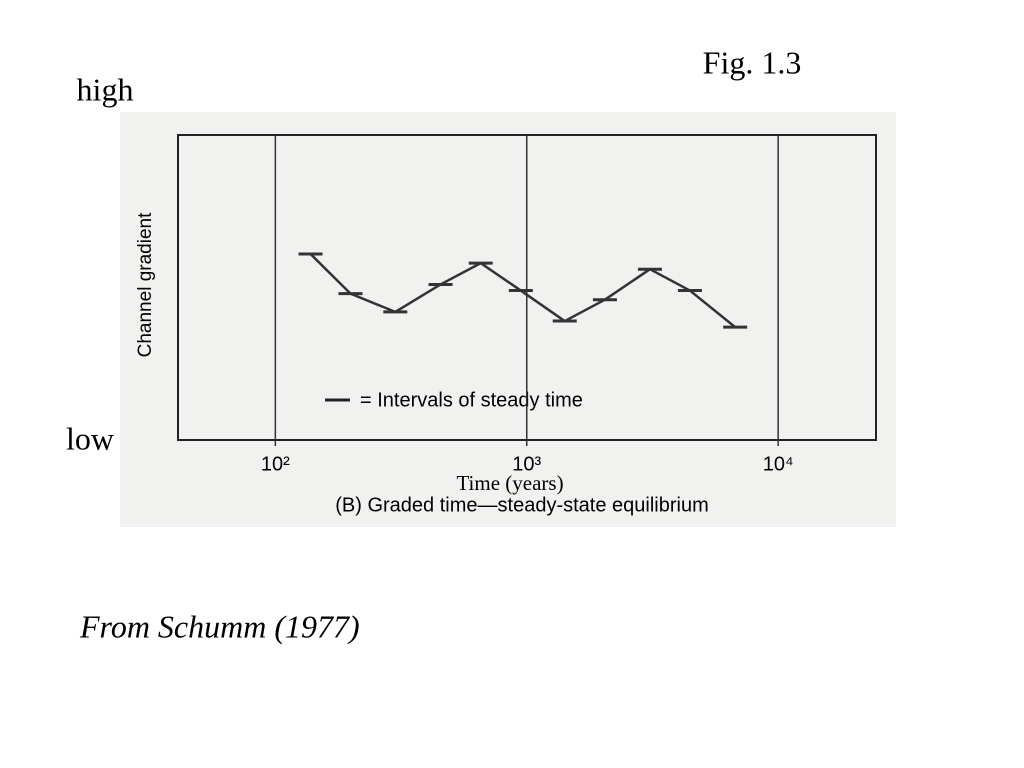 Image resolution: width=1024 pixels, height=768 pixels. I want to click on x-tick-label: 10⁴, so click(778, 464).